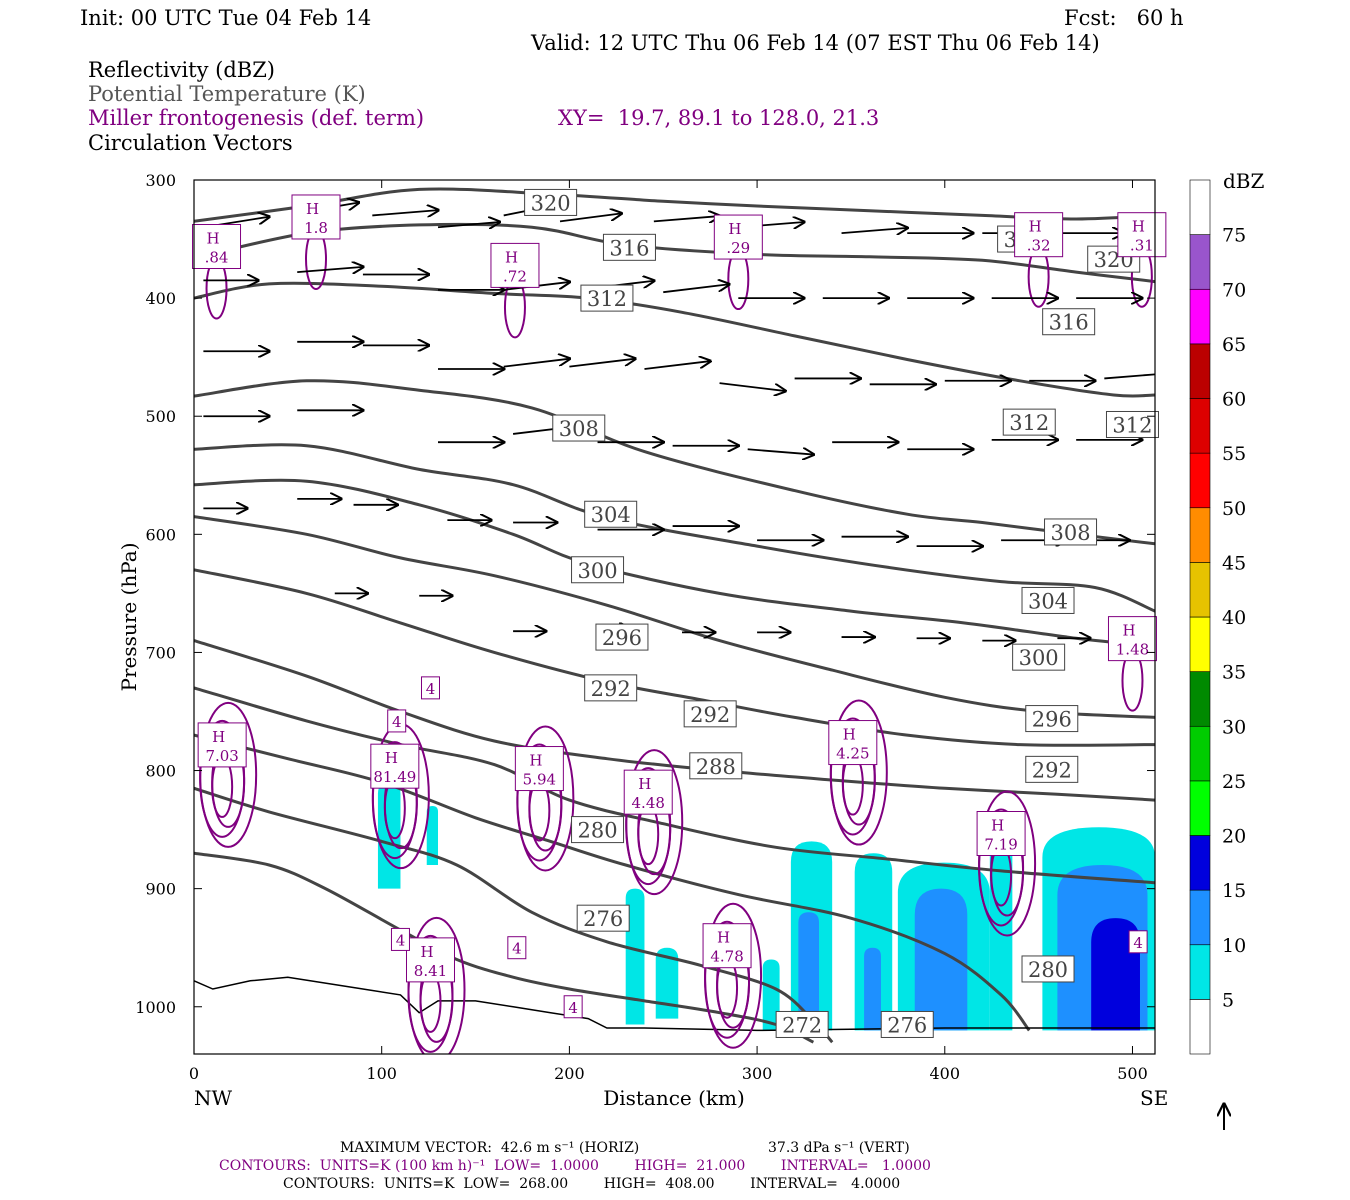 The height and width of the screenshot is (1200, 1350). Describe the element at coordinates (1124, 18) in the screenshot. I see `forecast-hour: Fcst: 60 h` at that location.